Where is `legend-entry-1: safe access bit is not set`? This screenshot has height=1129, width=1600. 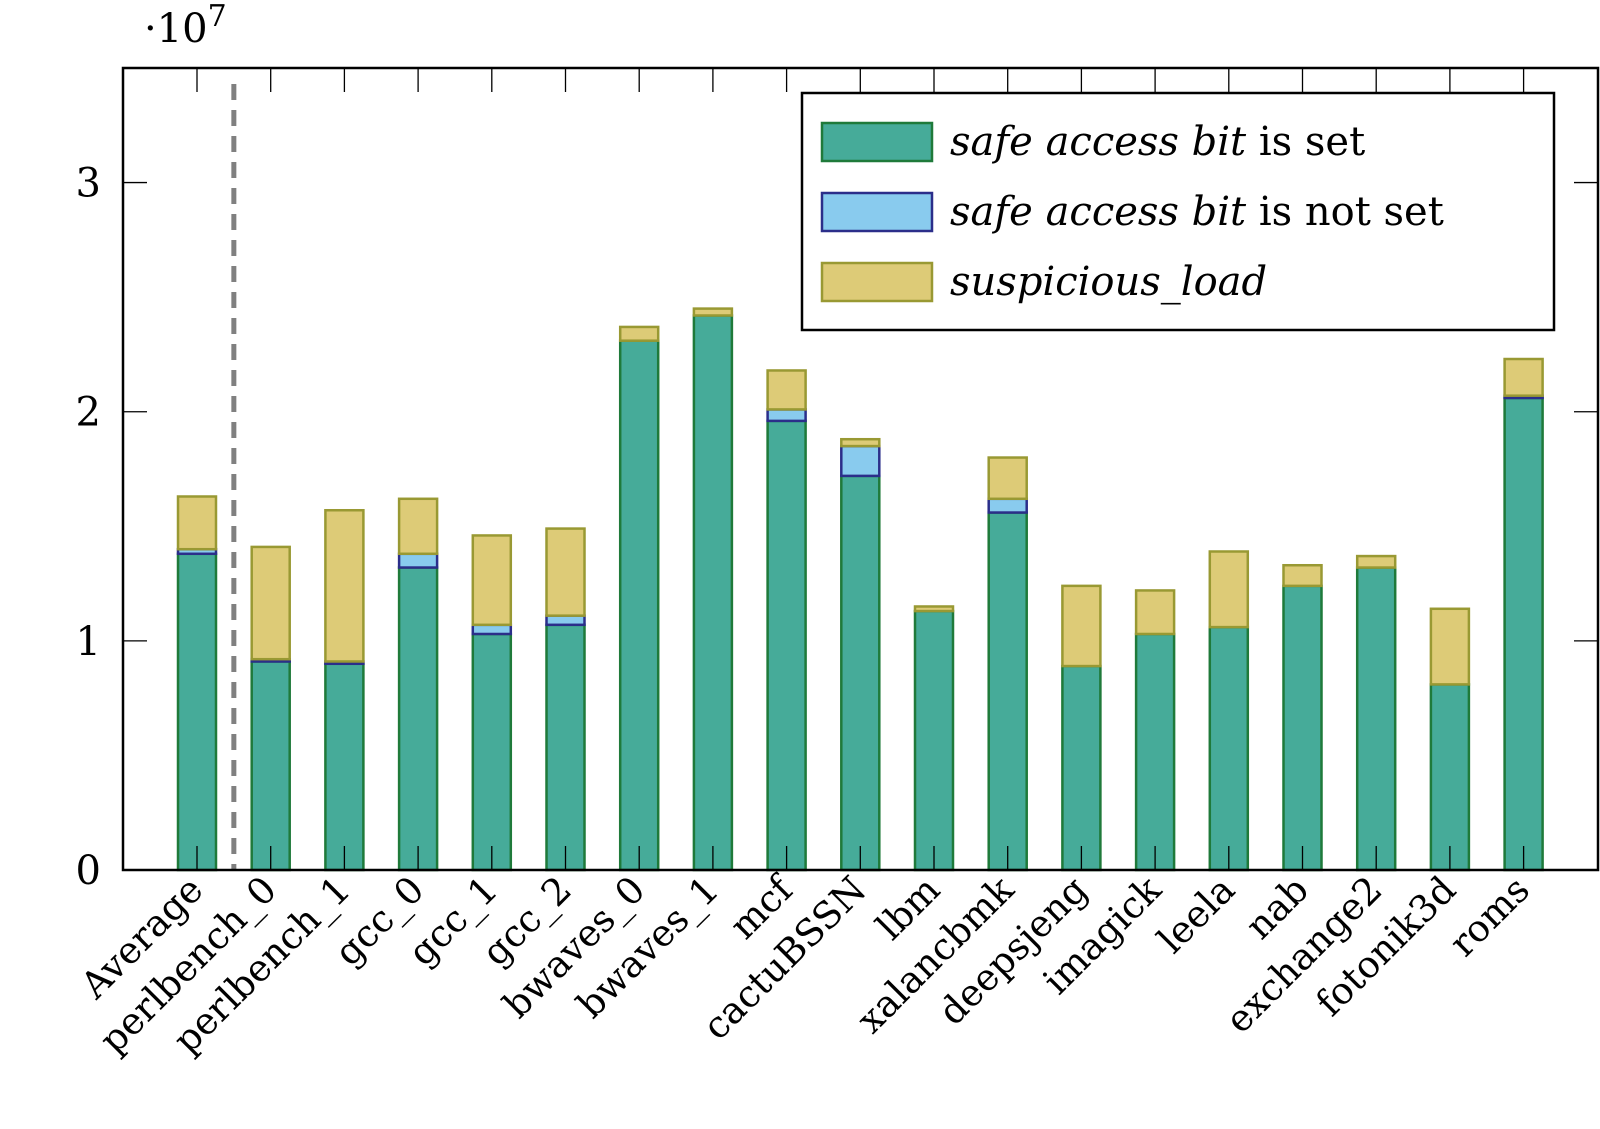
legend-entry-1: safe access bit is not set is located at coordinates (1197, 212).